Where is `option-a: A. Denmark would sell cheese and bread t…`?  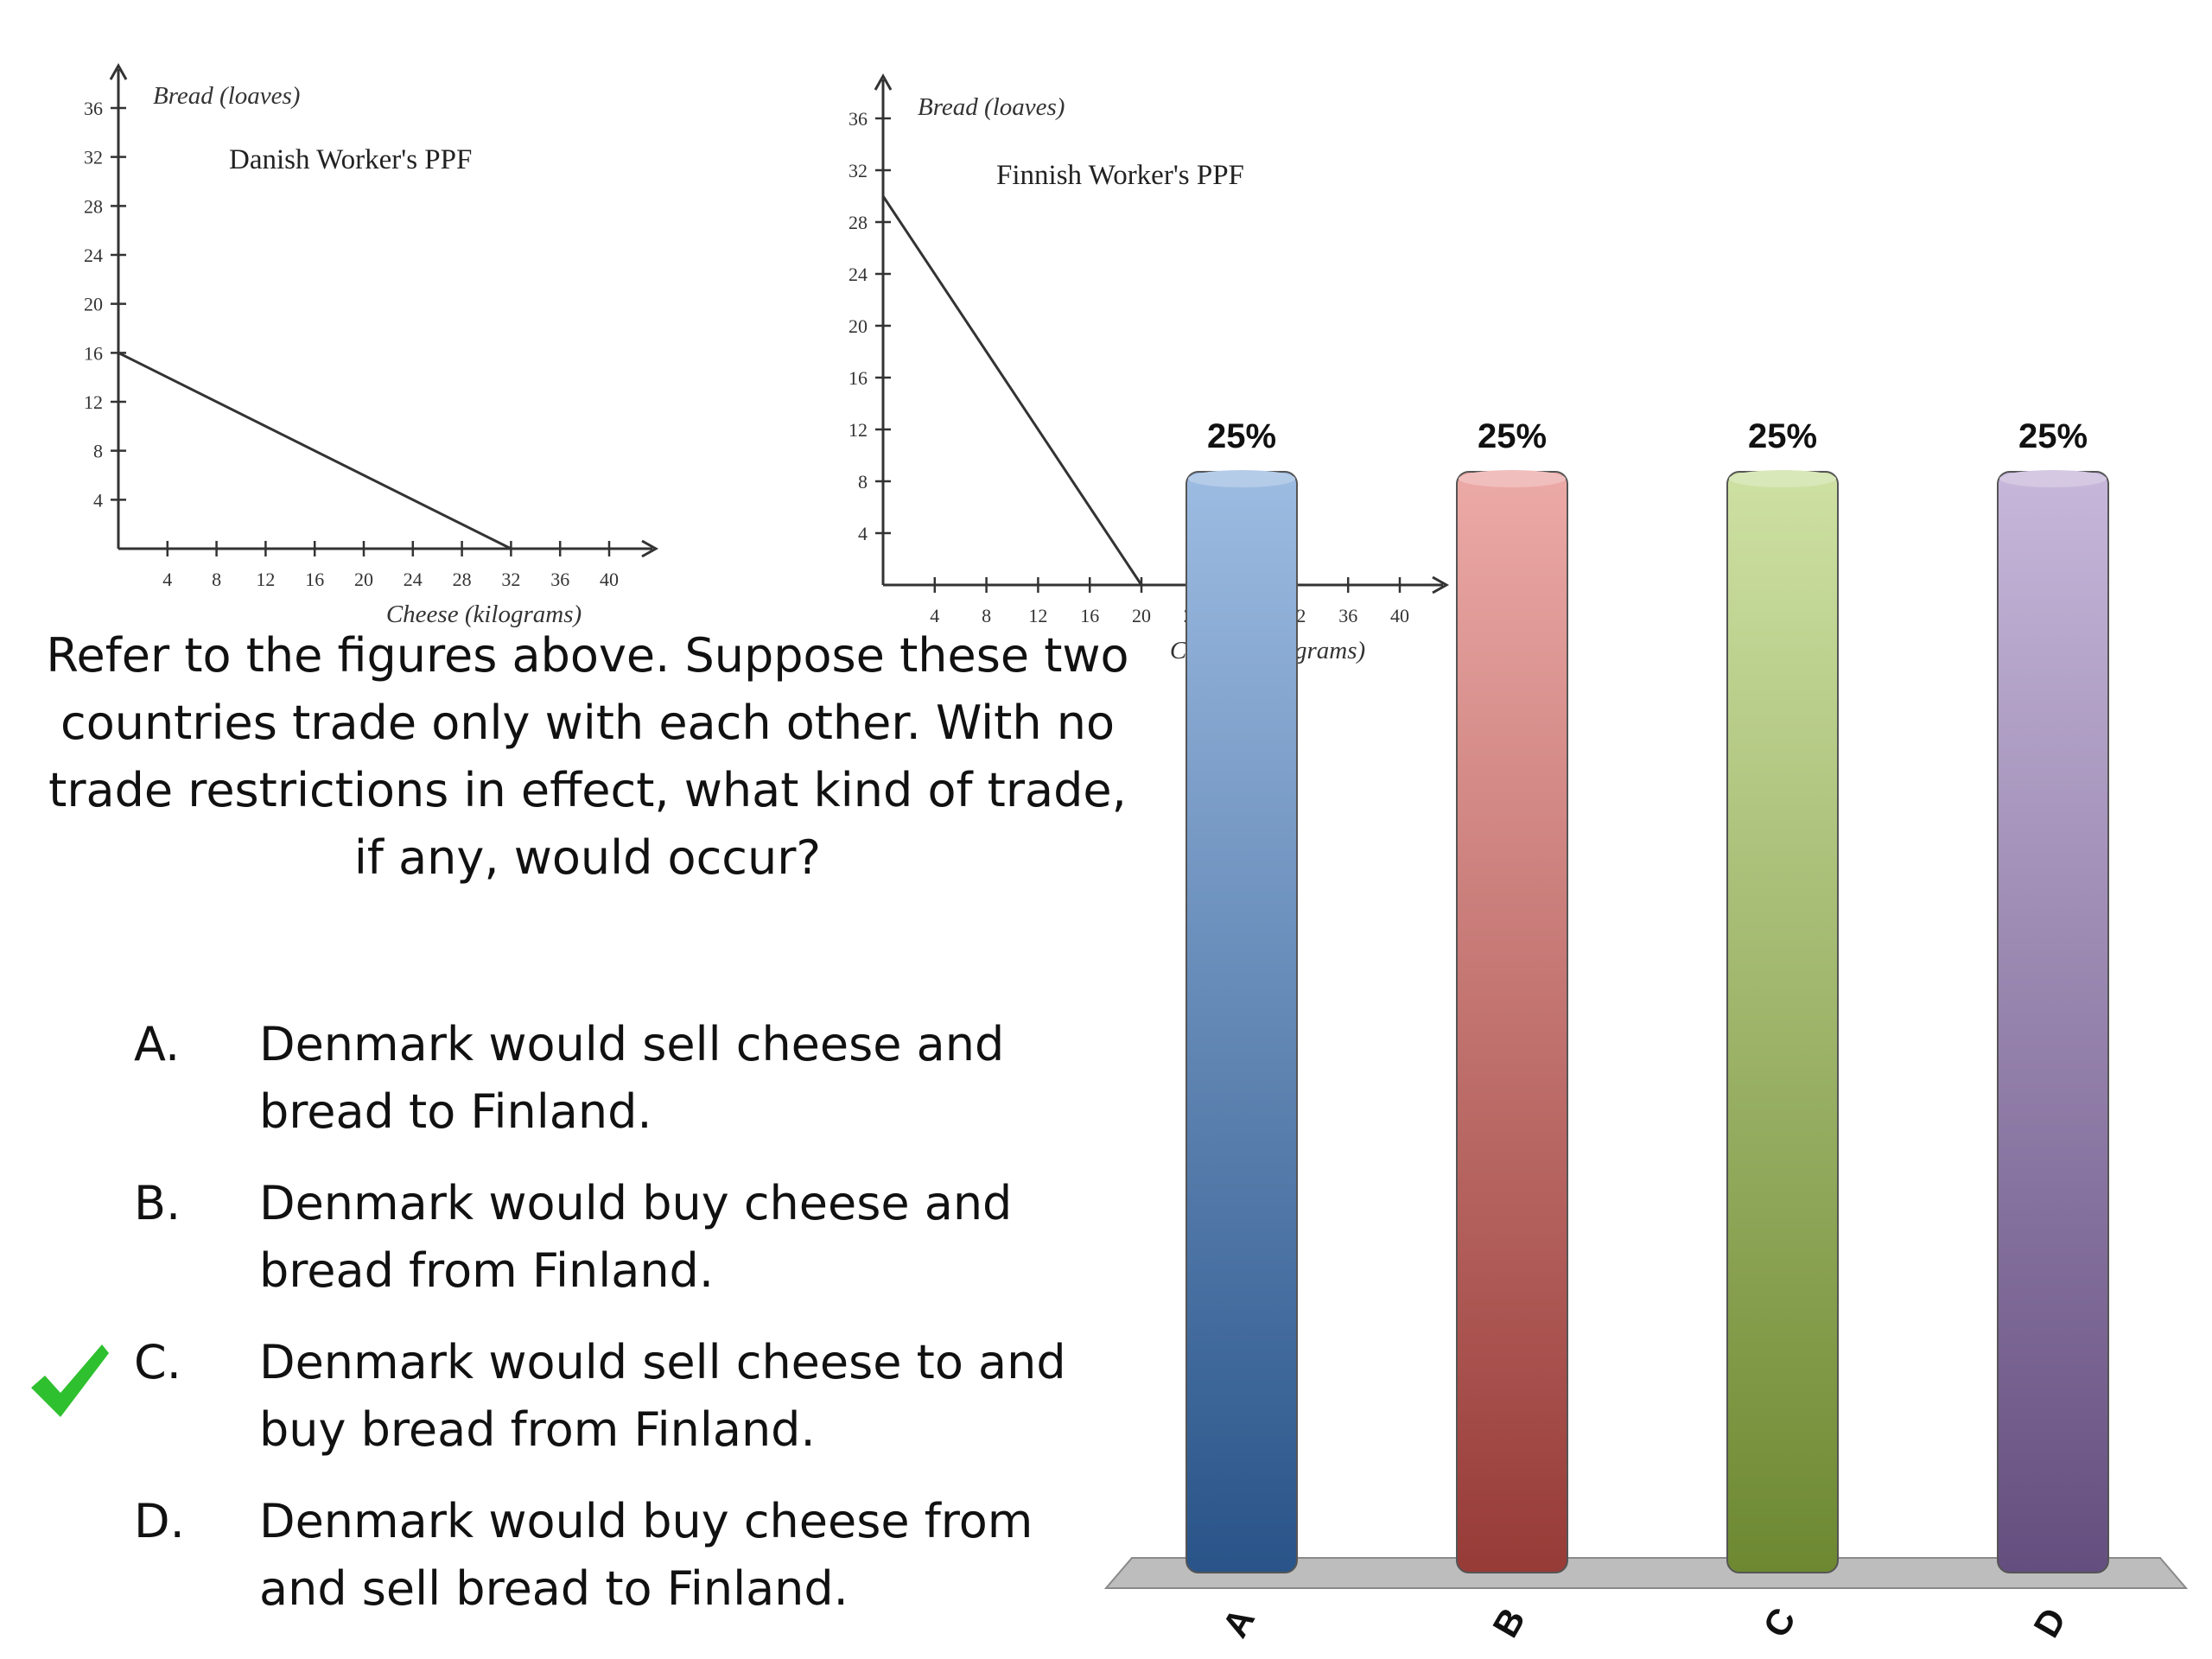
option-a: A. Denmark would sell cheese and bread t… is located at coordinates (631, 1078).